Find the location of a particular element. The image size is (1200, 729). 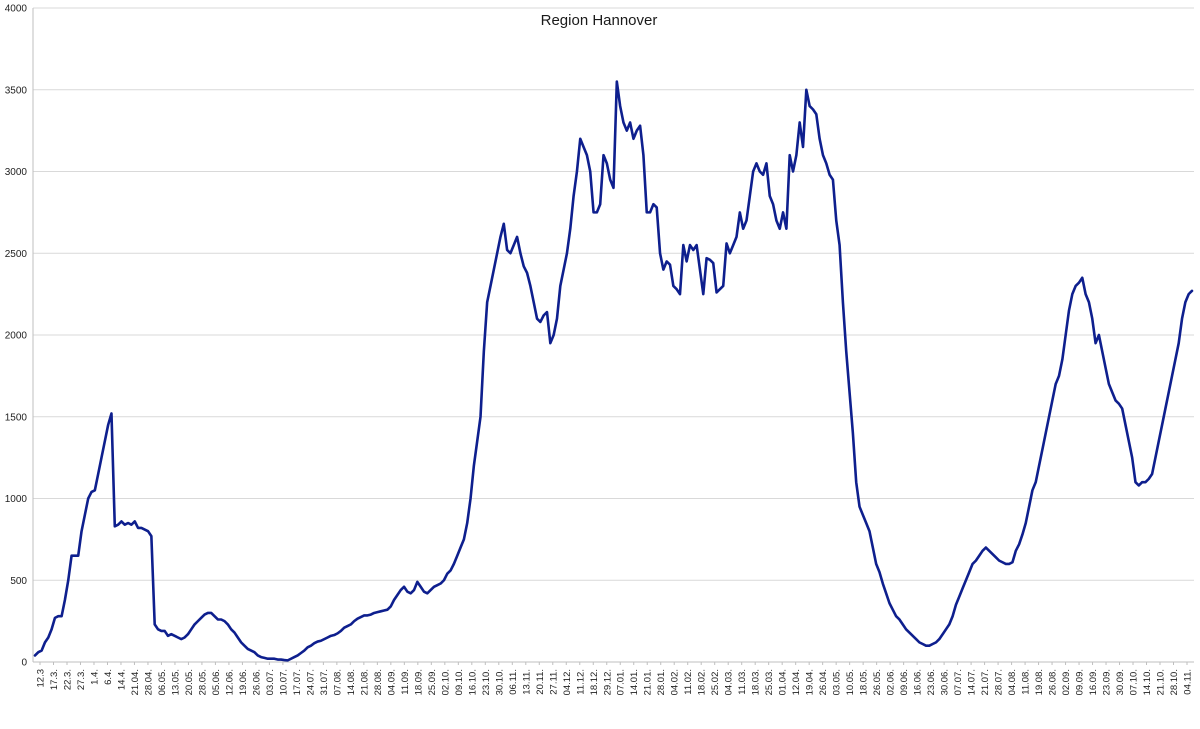

x-tick-label: 04.08. is located at coordinates (1012, 682).